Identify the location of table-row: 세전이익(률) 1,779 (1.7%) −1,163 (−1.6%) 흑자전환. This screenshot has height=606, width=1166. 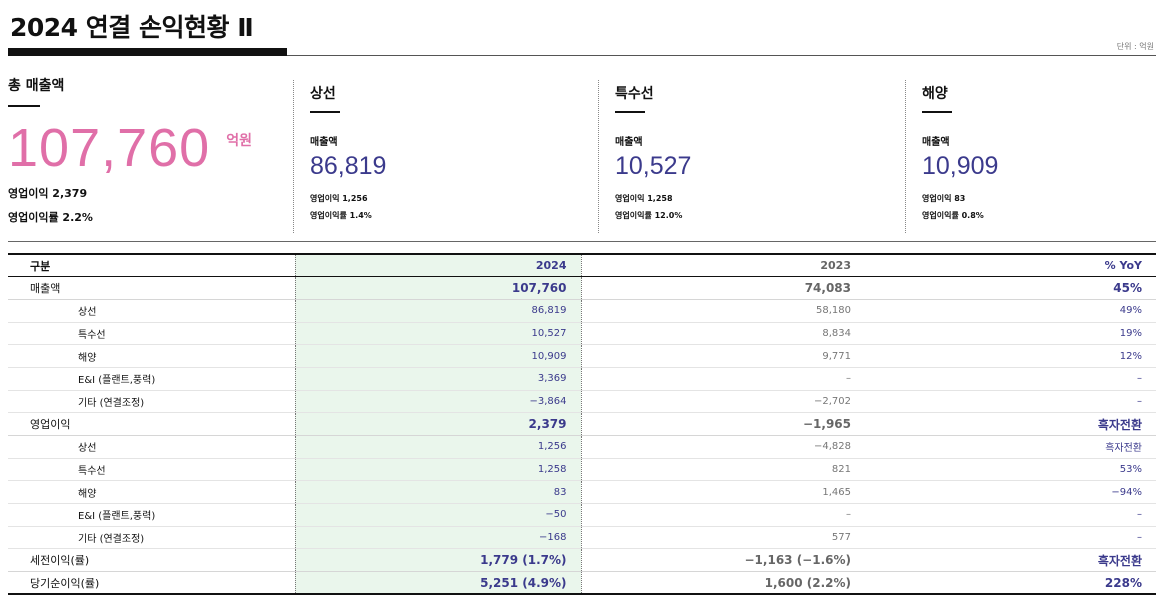
(582, 560).